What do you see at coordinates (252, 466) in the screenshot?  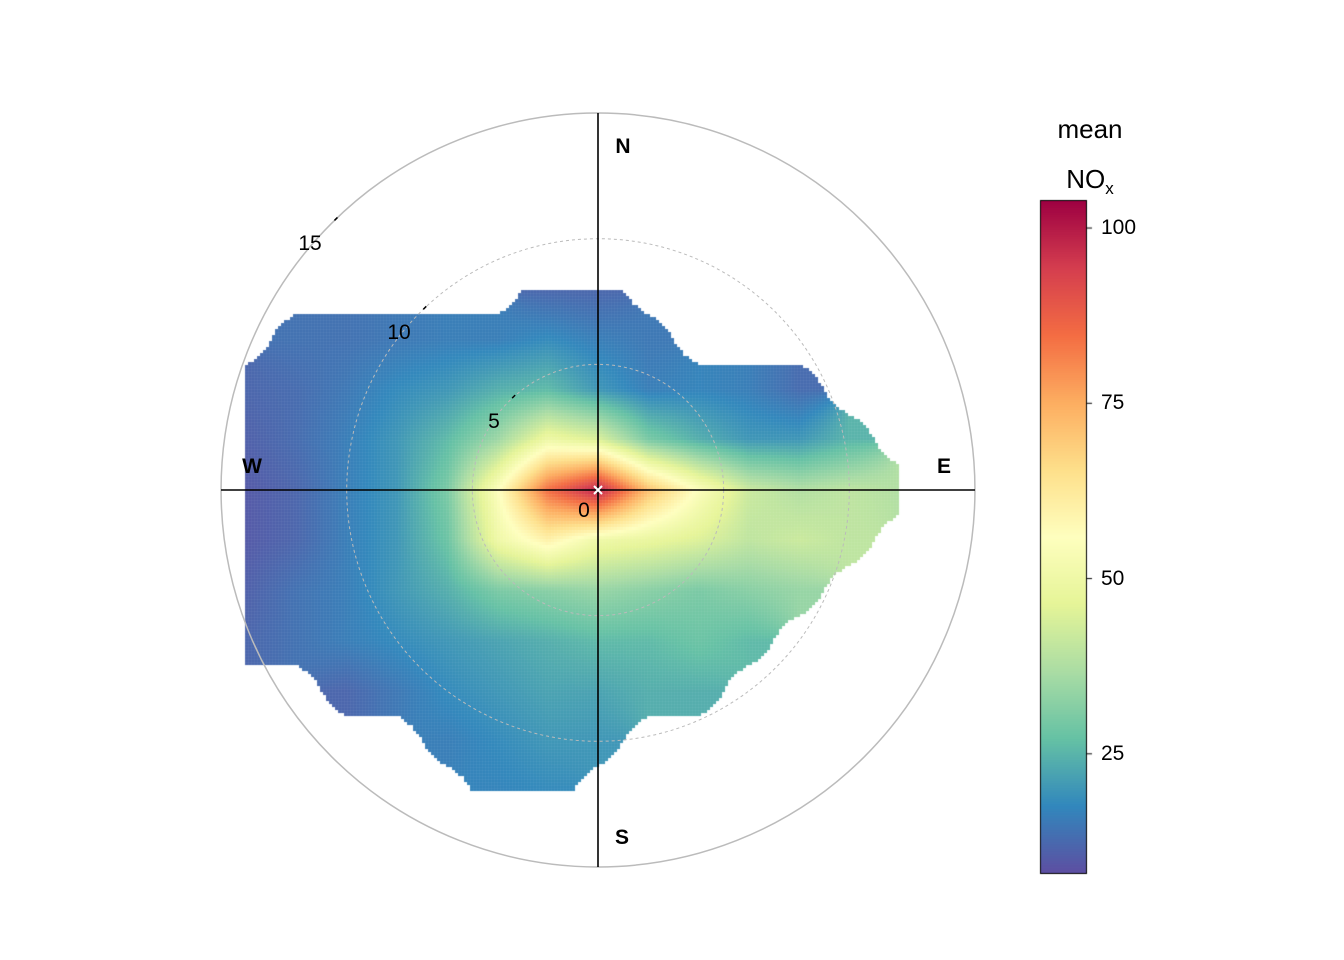 I see `direction-label-w: W` at bounding box center [252, 466].